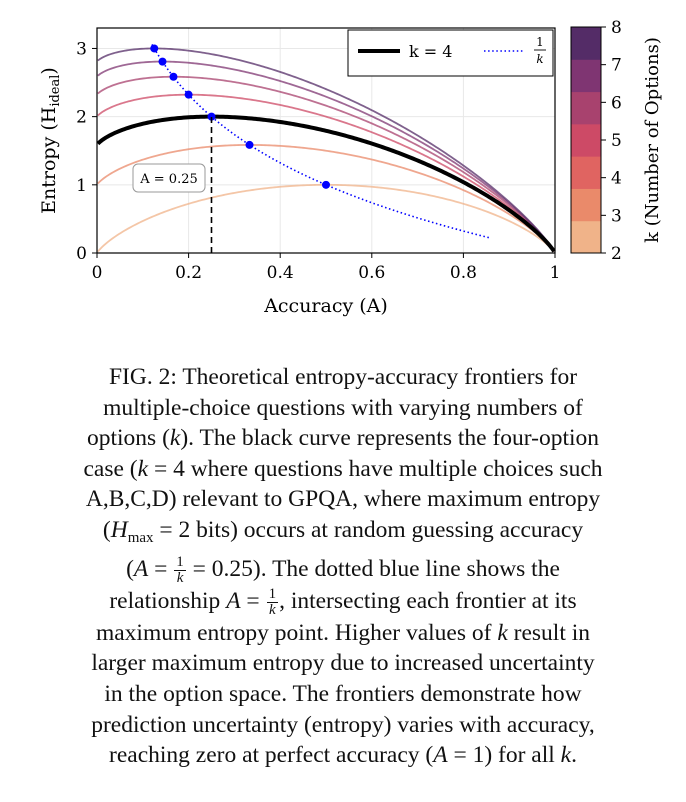 The height and width of the screenshot is (802, 686). Describe the element at coordinates (81, 49) in the screenshot. I see `y-tick-label: 3` at that location.